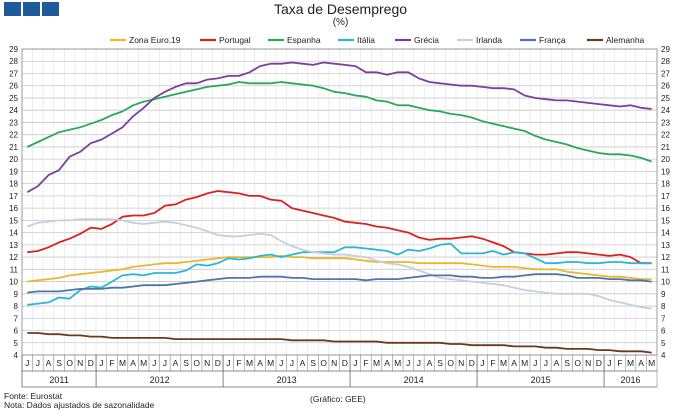  Describe the element at coordinates (665, 122) in the screenshot. I see `y-tick-label-right: 23` at that location.